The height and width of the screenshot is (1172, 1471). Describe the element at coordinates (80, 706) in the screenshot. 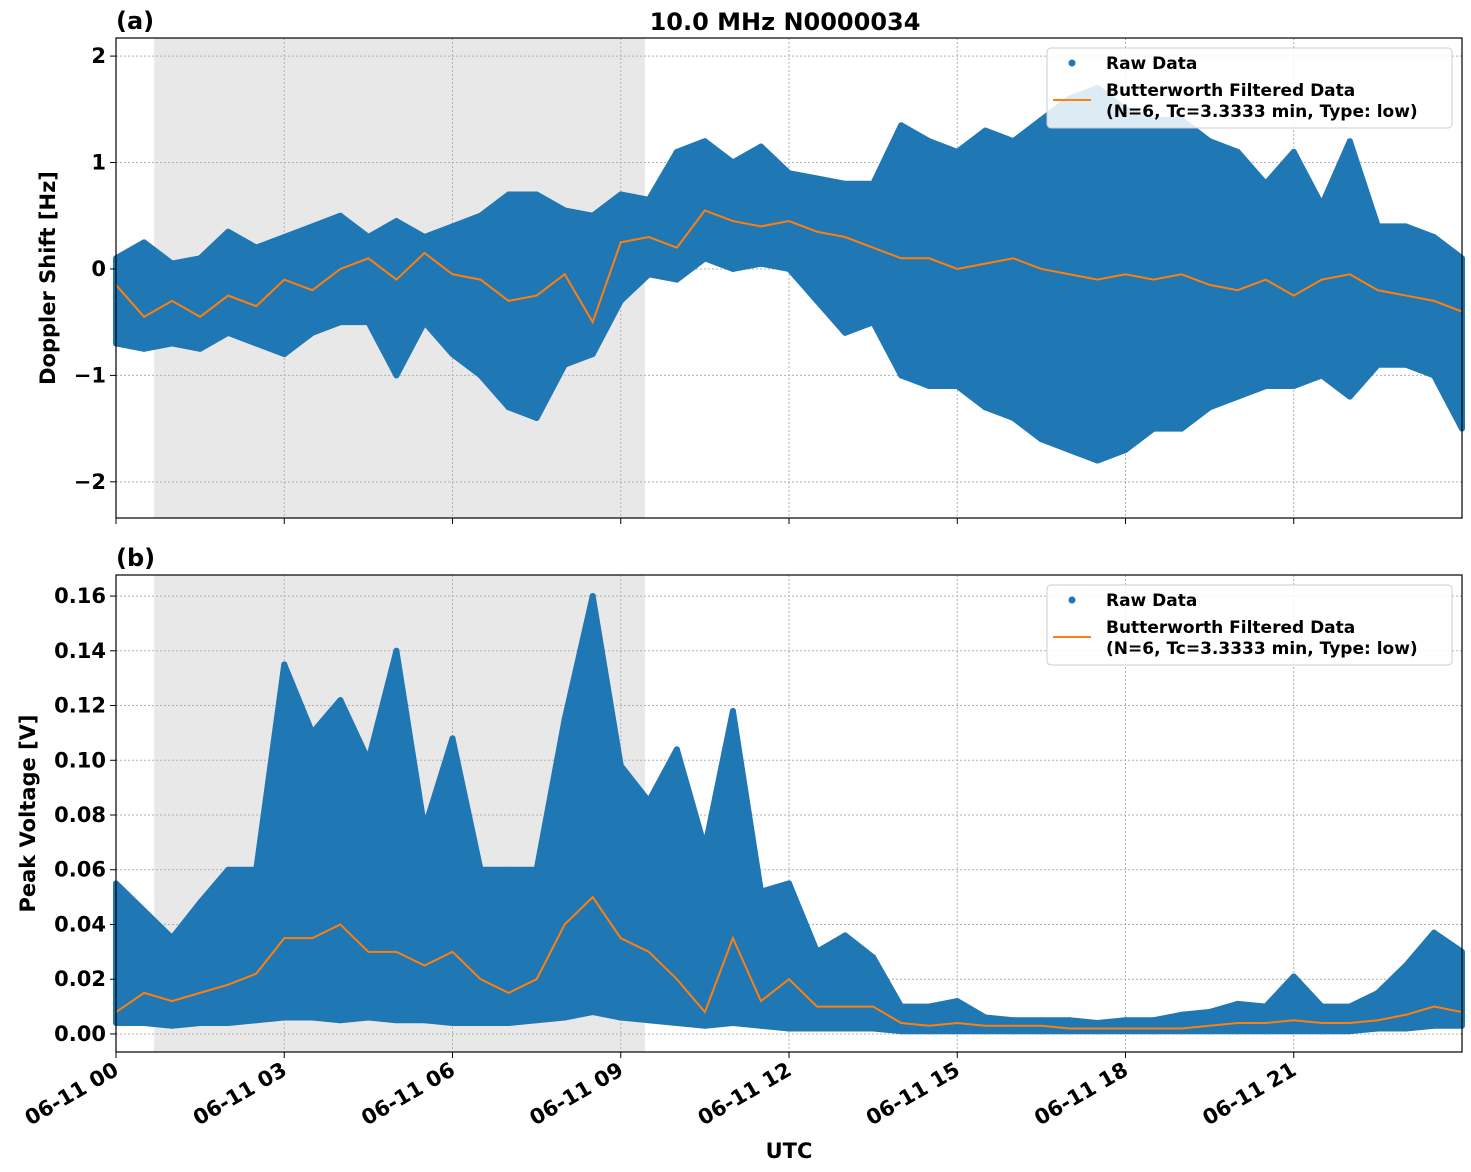

I see `y-tick-label: 0.12` at that location.